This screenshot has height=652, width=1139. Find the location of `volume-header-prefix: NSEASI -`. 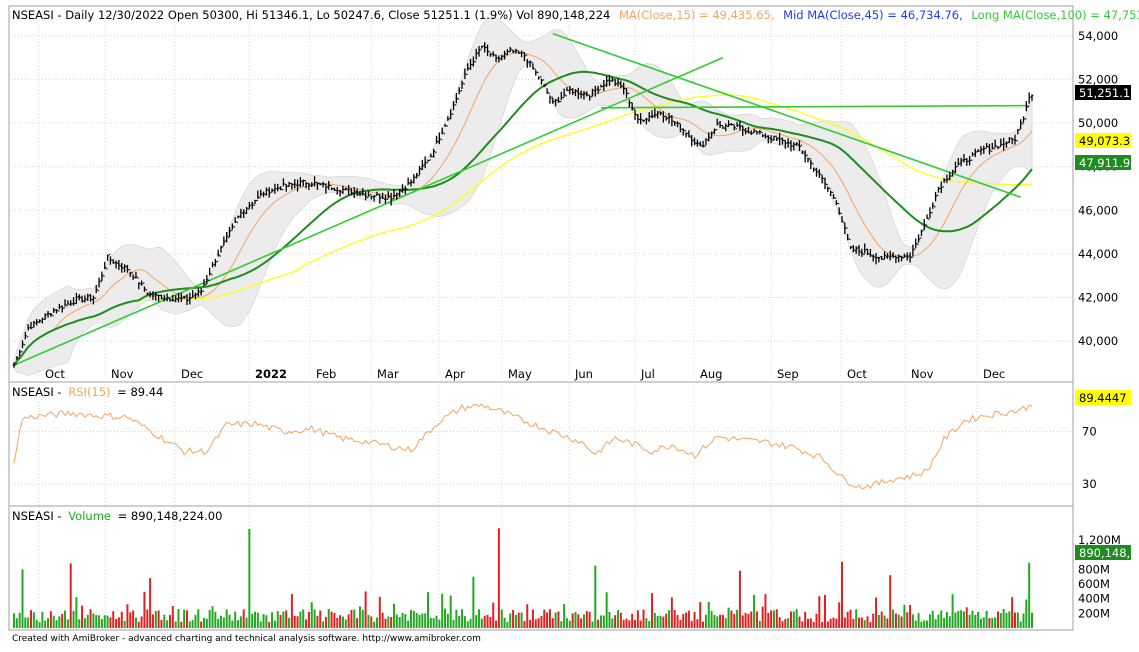

volume-header-prefix: NSEASI - is located at coordinates (37, 516).